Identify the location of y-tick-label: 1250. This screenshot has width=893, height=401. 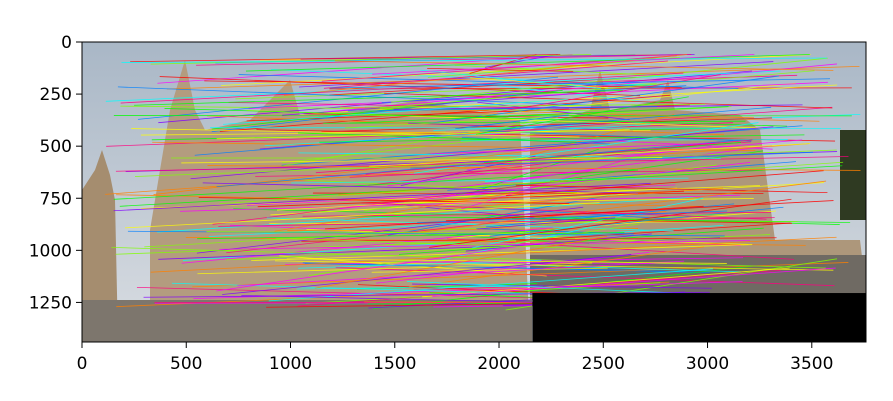
(50, 303).